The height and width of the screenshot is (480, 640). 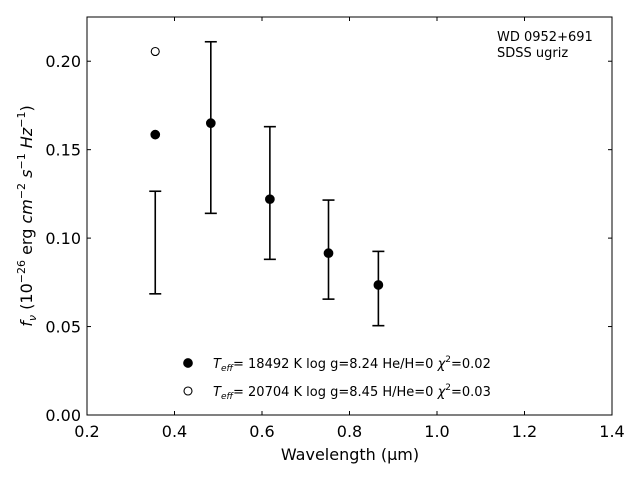 What do you see at coordinates (188, 391) in the screenshot?
I see `legend-marker-open` at bounding box center [188, 391].